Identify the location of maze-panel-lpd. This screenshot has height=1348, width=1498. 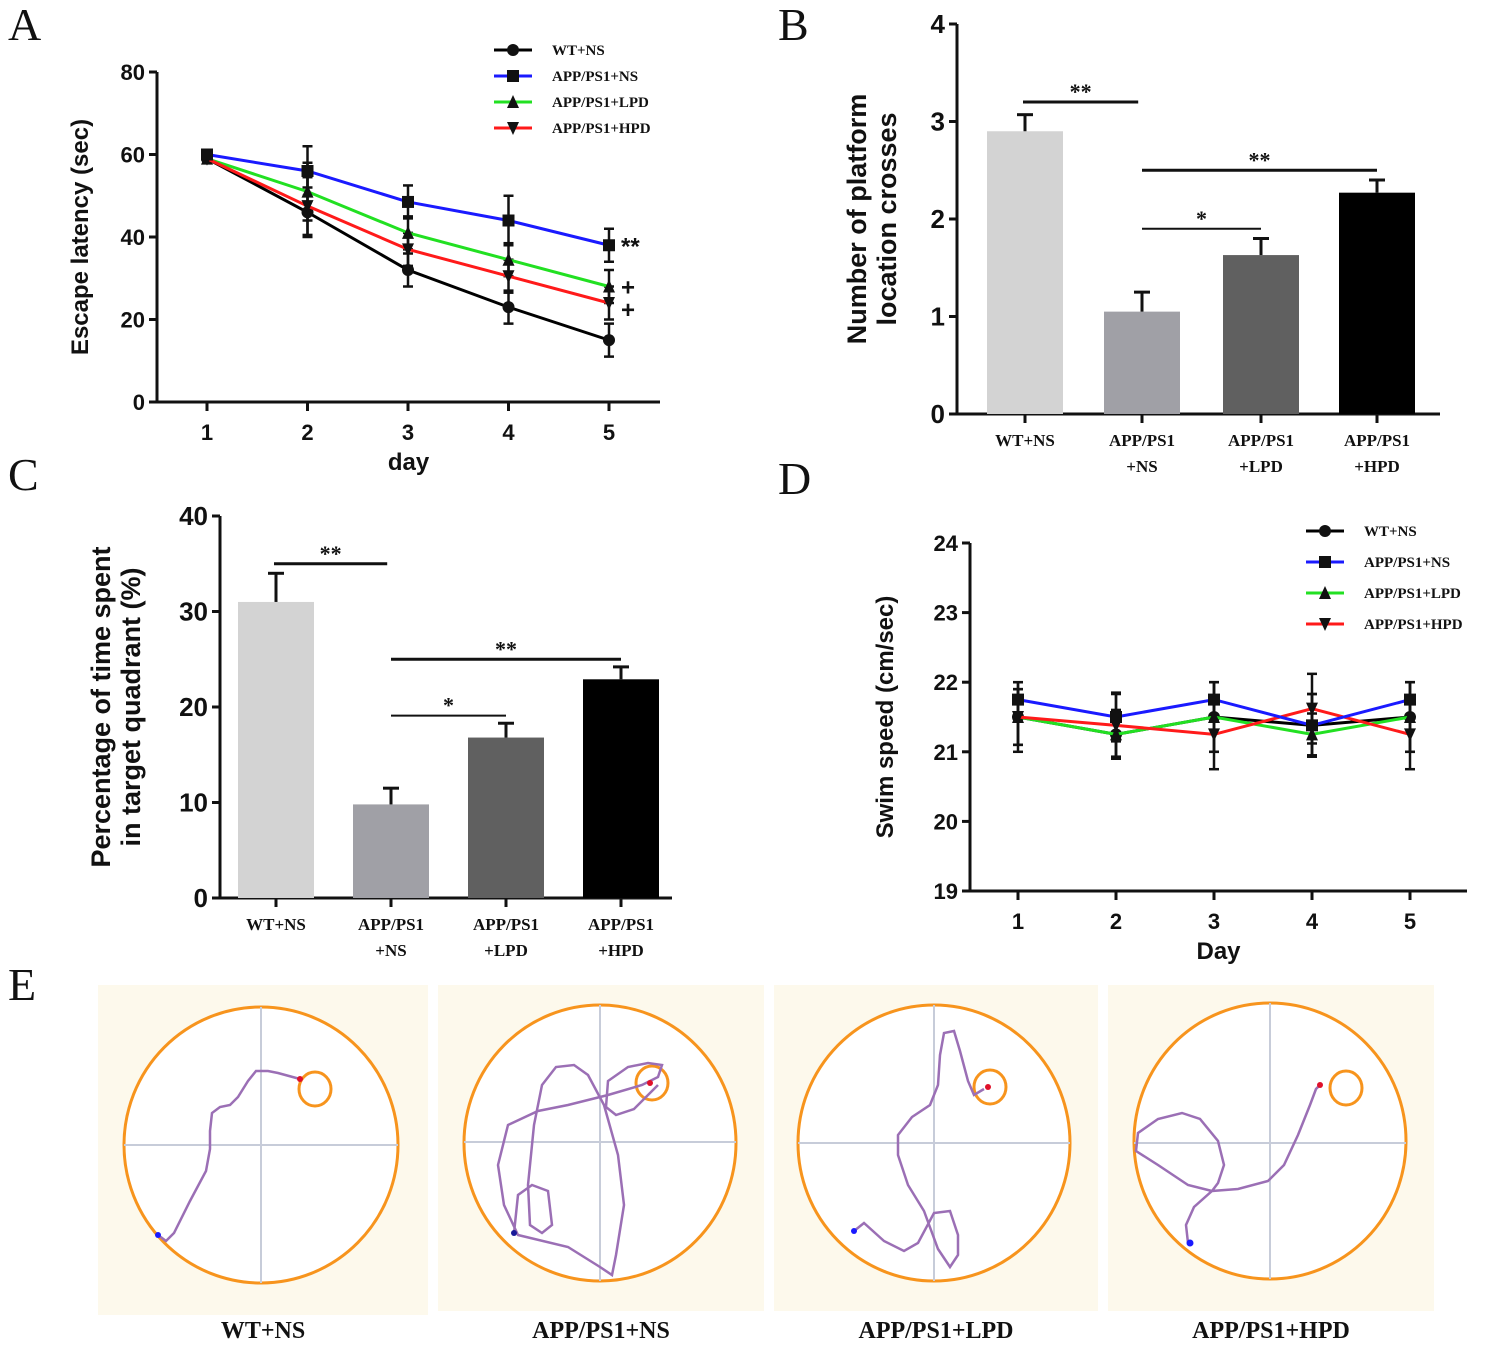
(936, 1148).